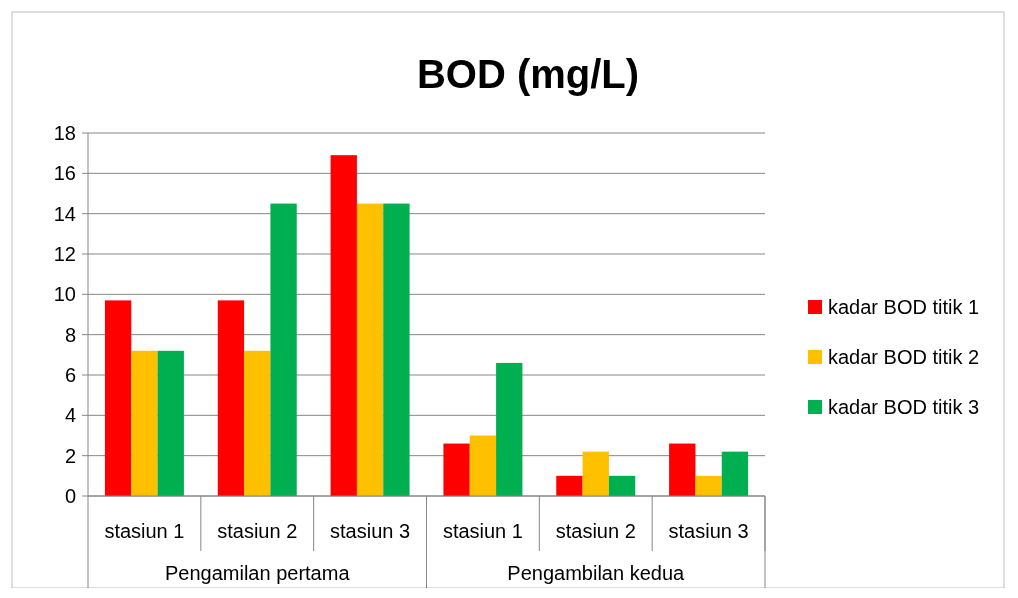 This screenshot has width=1018, height=598. What do you see at coordinates (70, 415) in the screenshot?
I see `y-tick-label: 4` at bounding box center [70, 415].